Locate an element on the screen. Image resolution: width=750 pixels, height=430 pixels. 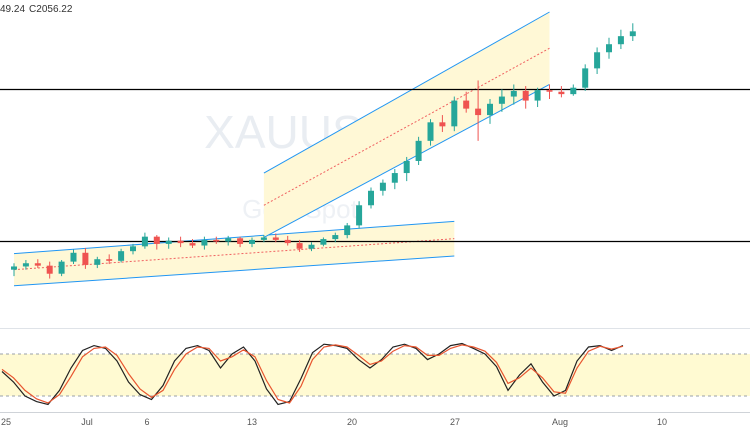
stoch-k-line is located at coordinates (312, 374).